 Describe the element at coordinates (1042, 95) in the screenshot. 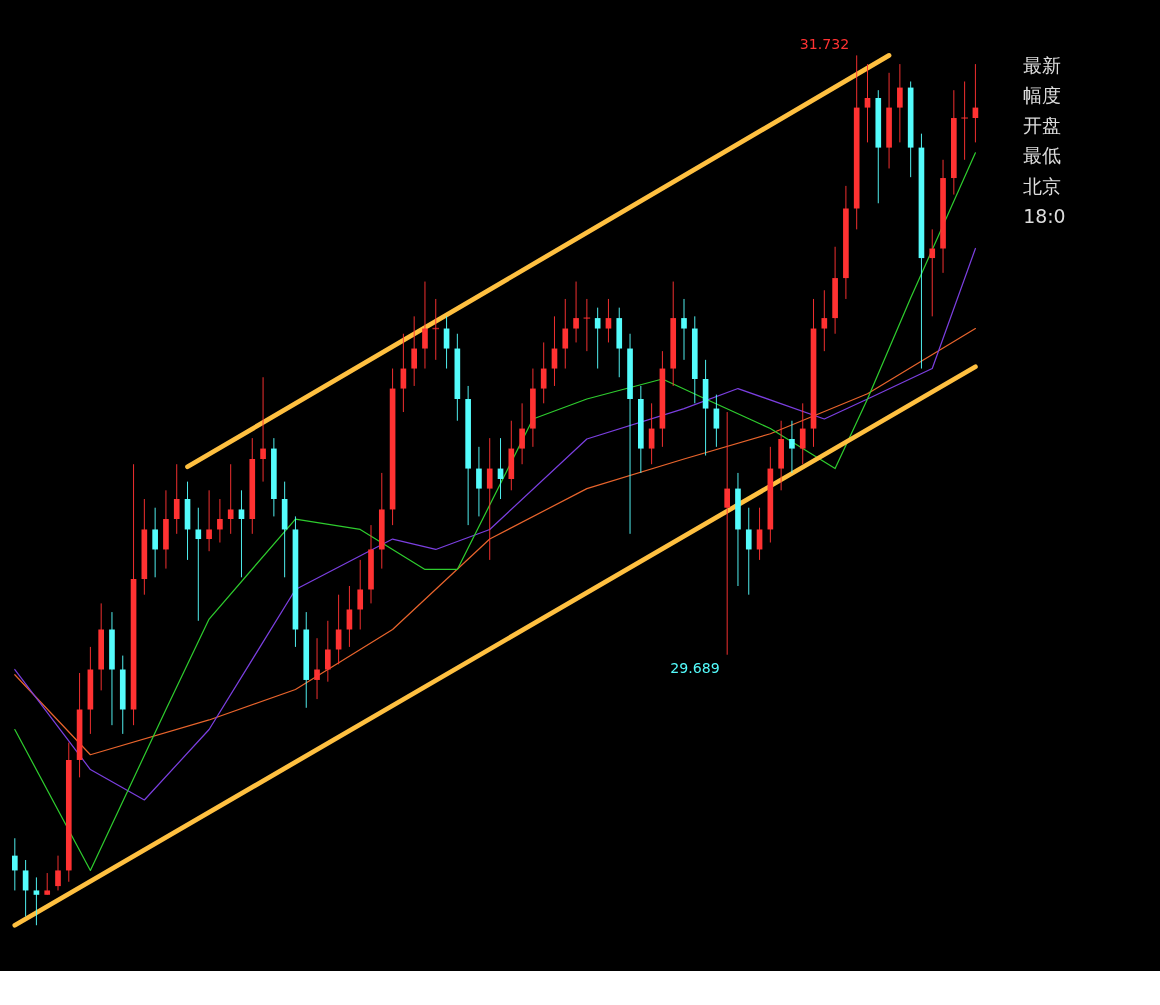

I see `text: 幅度` at that location.